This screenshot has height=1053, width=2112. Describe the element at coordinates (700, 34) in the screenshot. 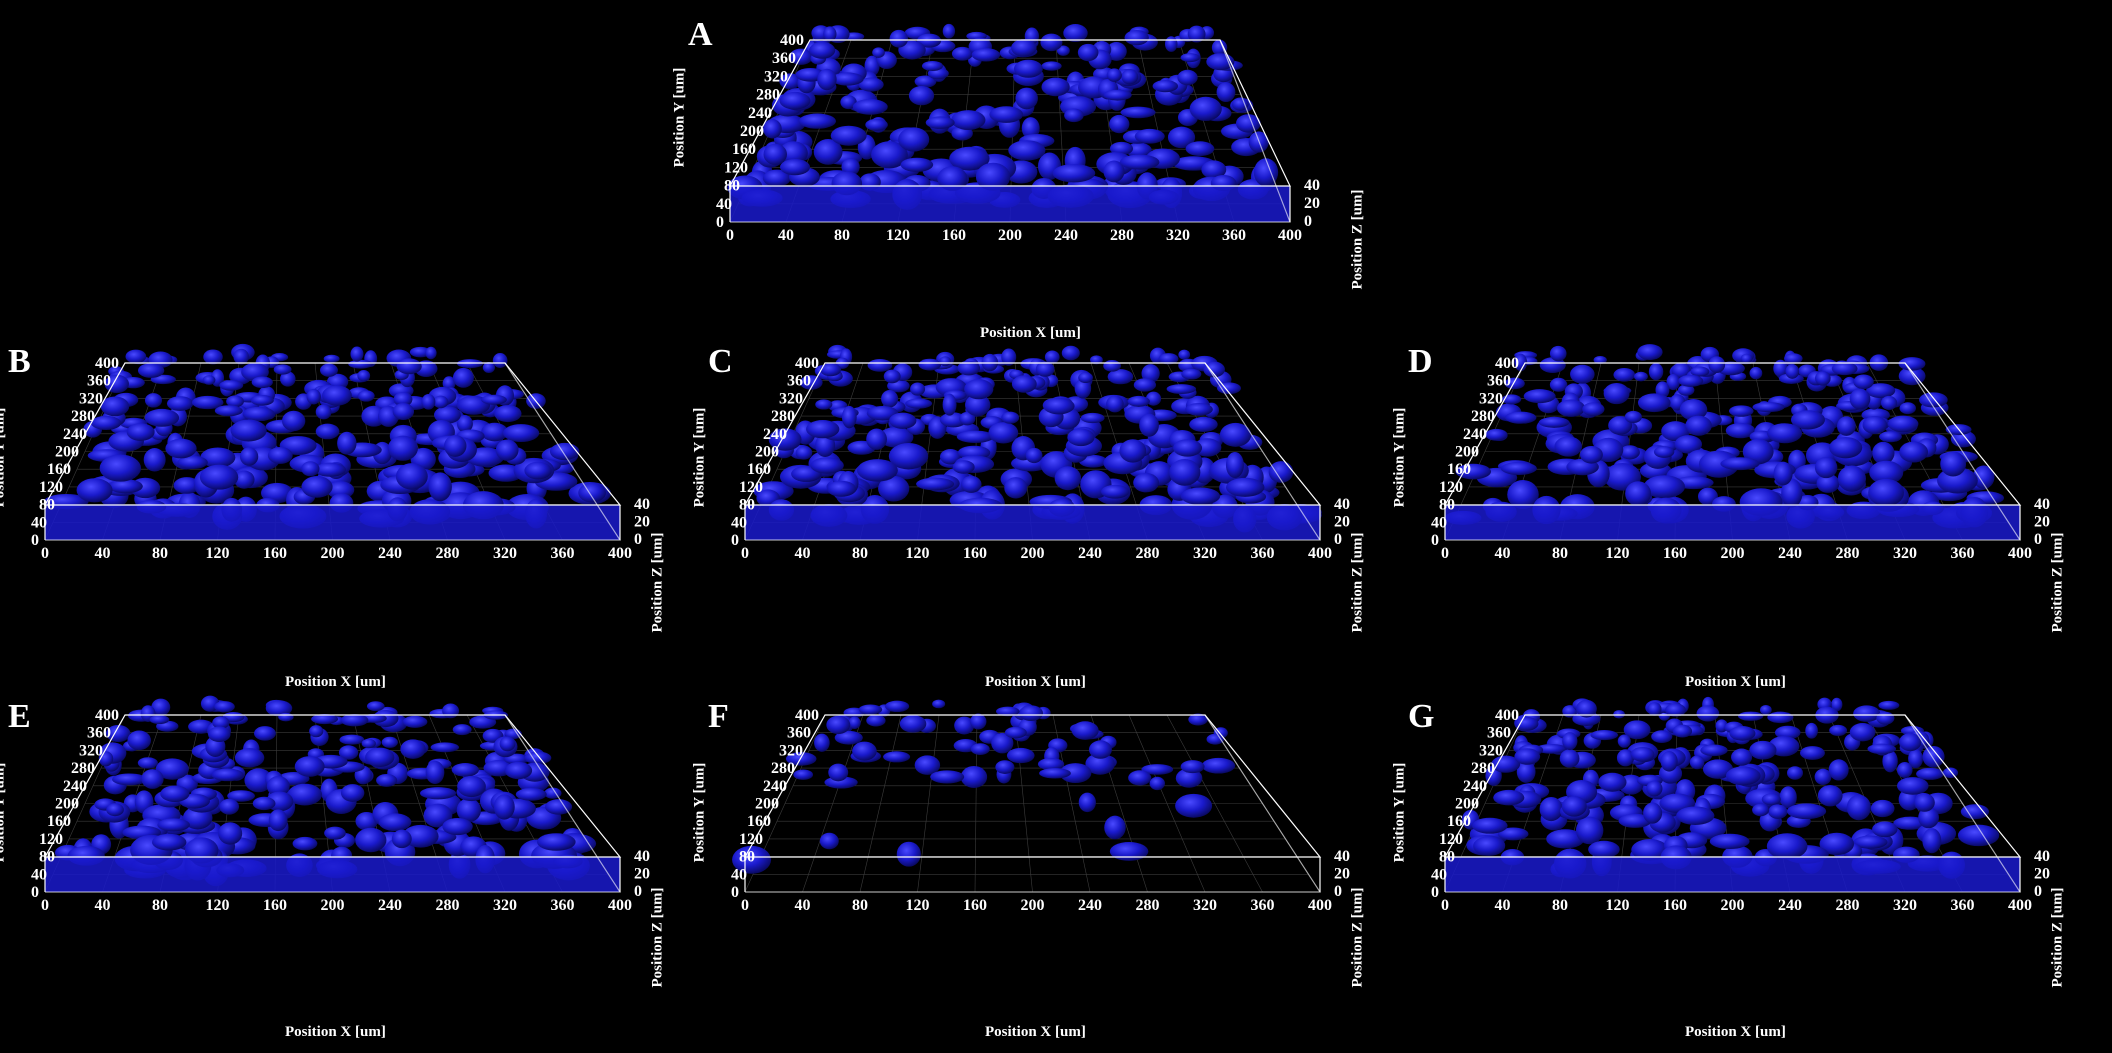

I see `panel-label: A` at that location.